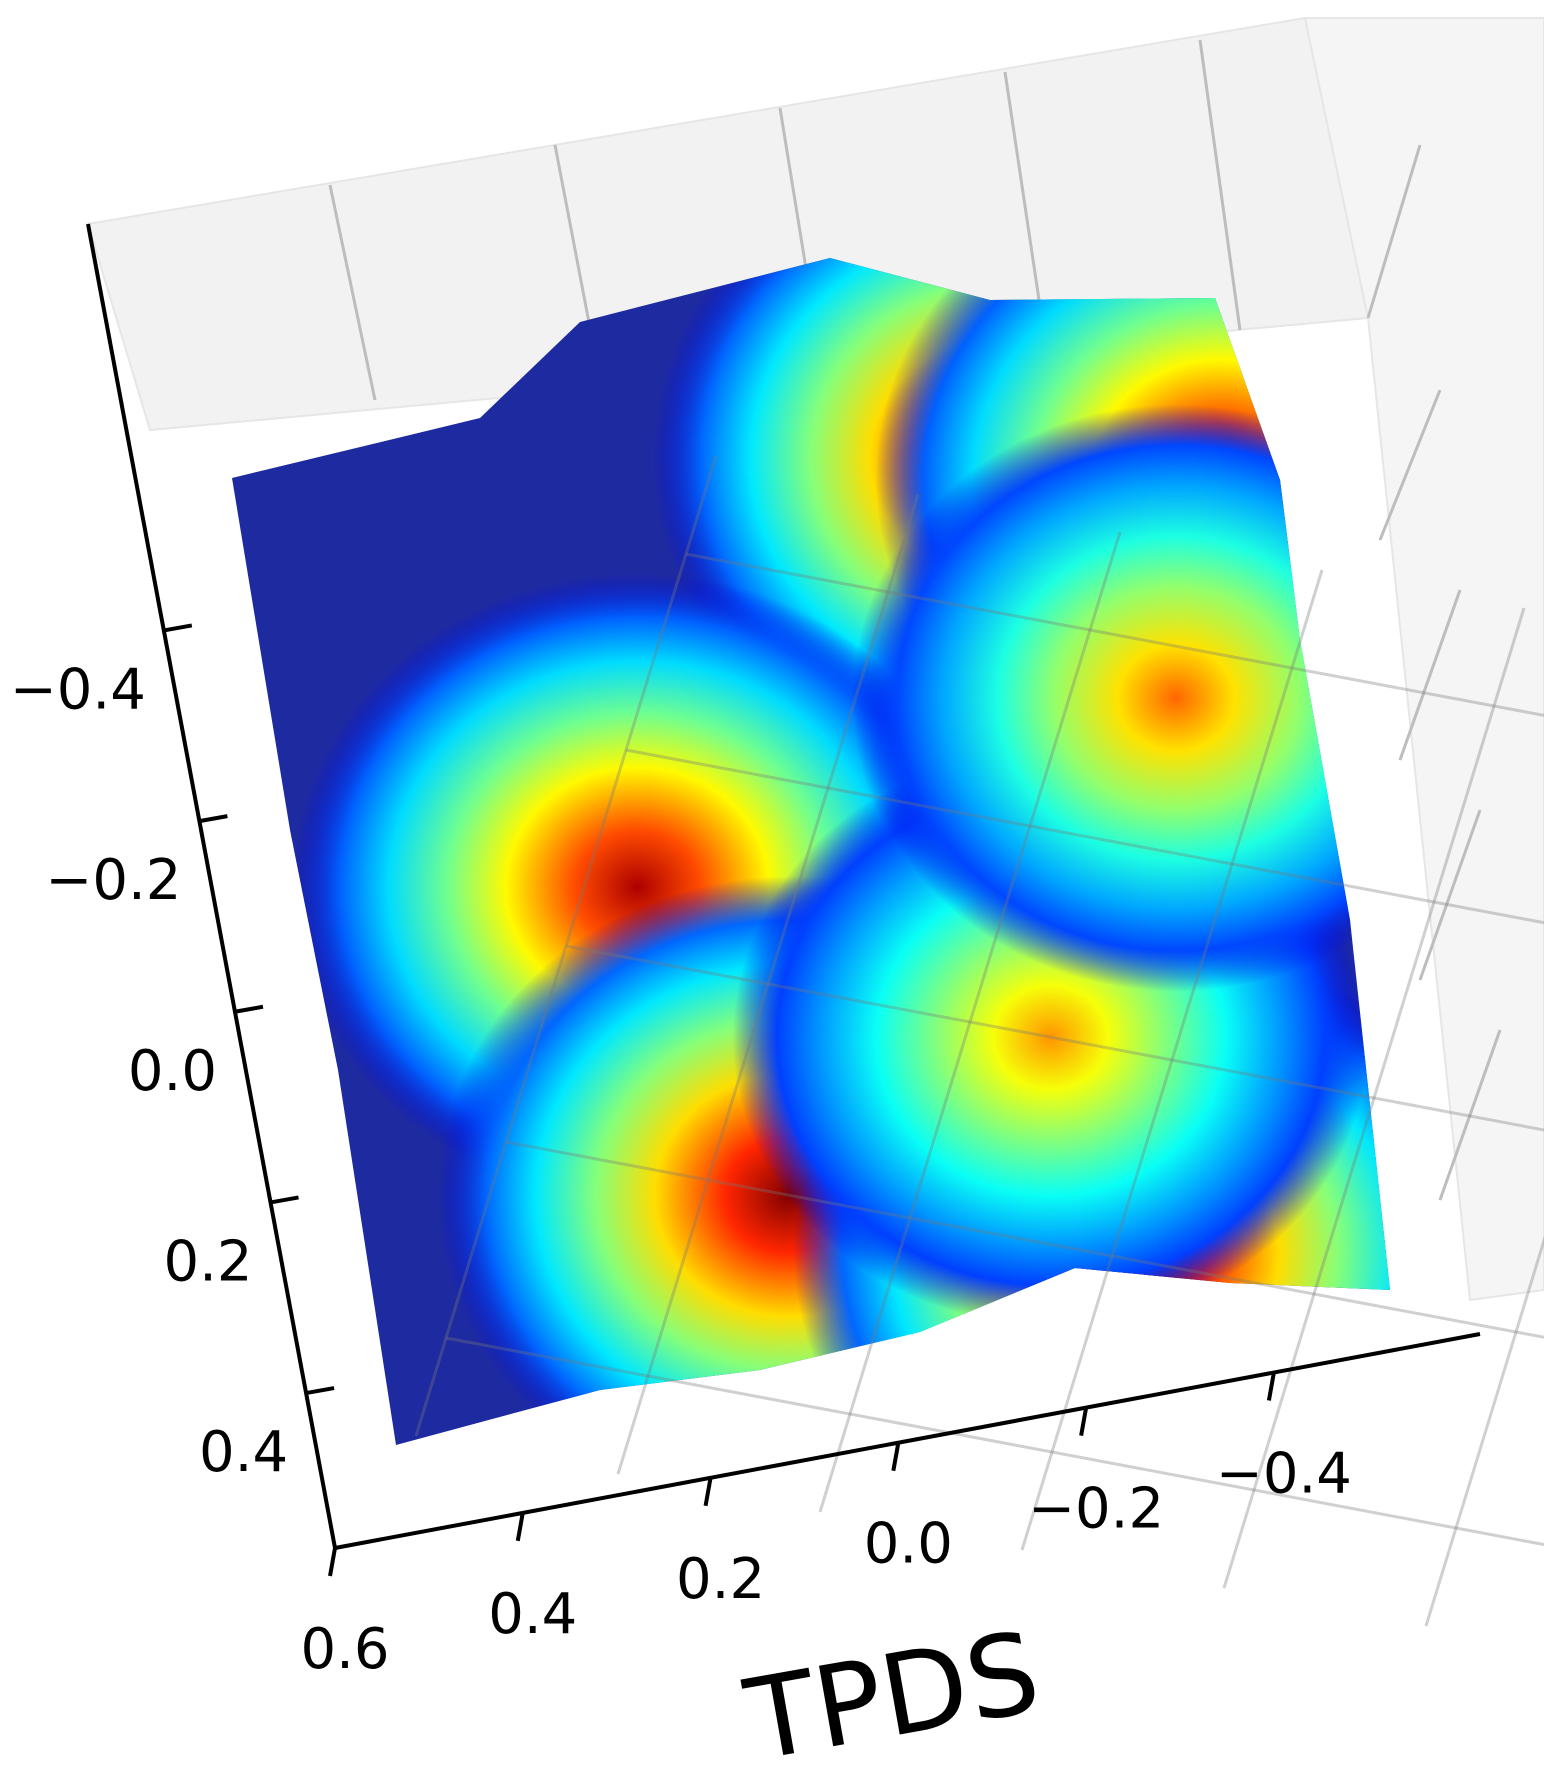 This screenshot has height=1772, width=1544. Describe the element at coordinates (78, 689) in the screenshot. I see `y-tick-label: −0.4` at that location.